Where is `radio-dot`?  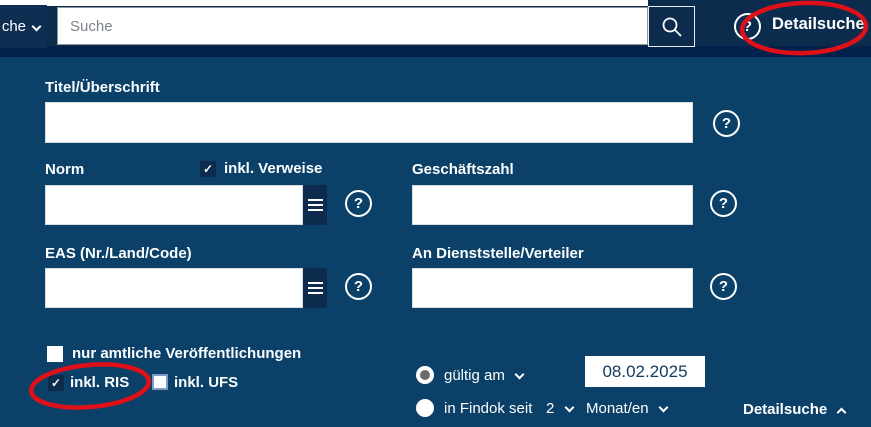 radio-dot is located at coordinates (425, 375).